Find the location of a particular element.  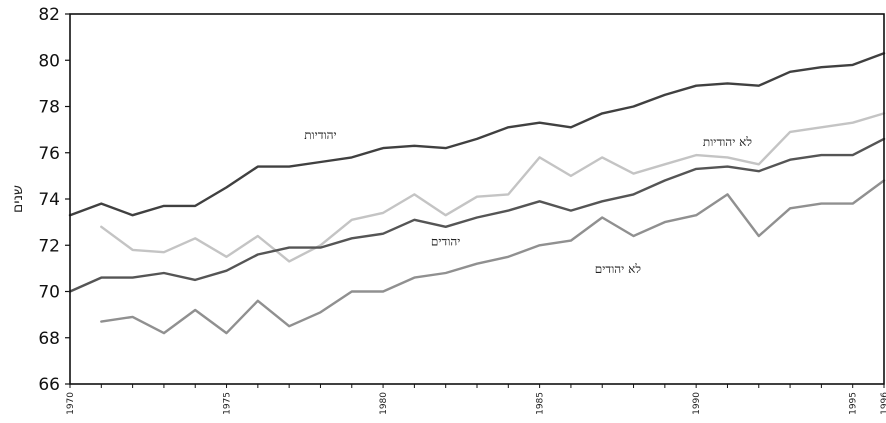

y-axis-label-group: שנים is located at coordinates (18, 199).